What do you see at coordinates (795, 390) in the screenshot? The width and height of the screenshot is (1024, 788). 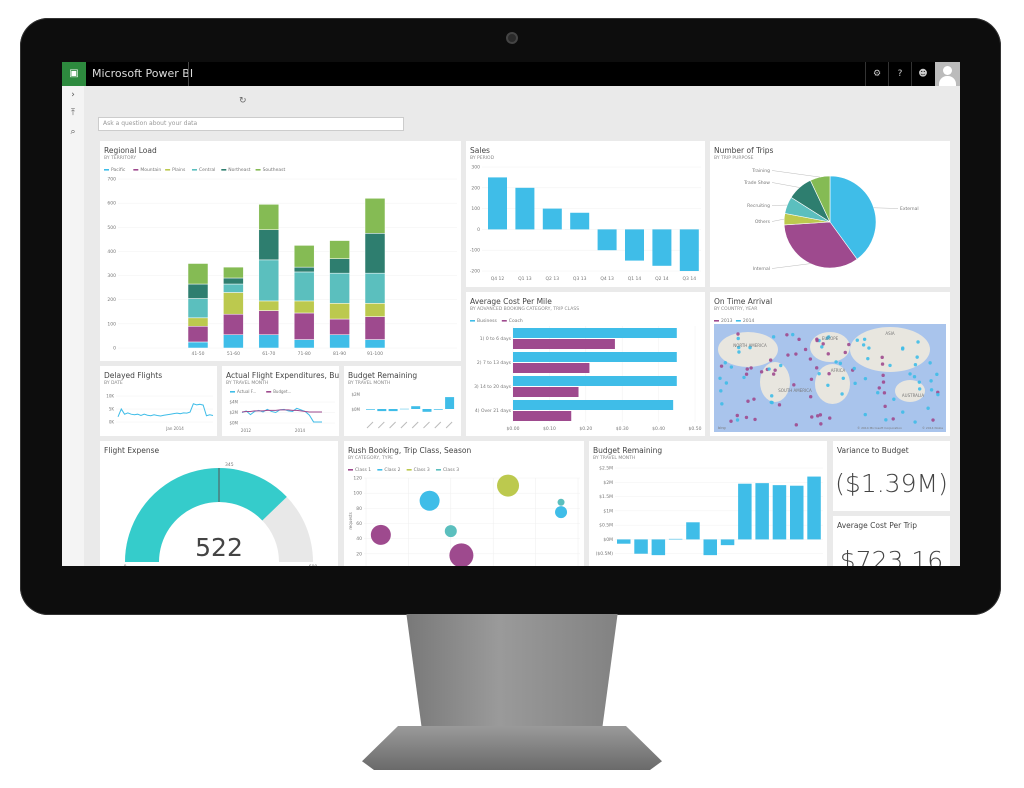 I see `map-region-label: SOUTH AMERICA` at bounding box center [795, 390].